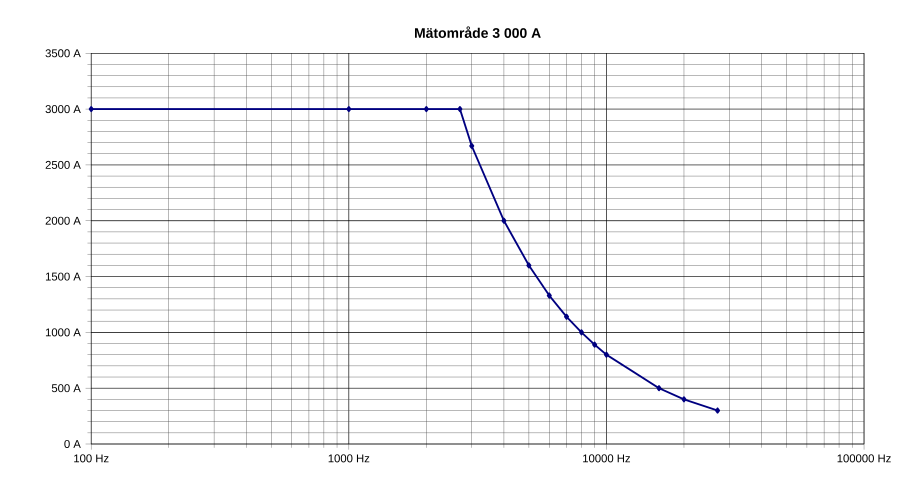 Image resolution: width=913 pixels, height=482 pixels. I want to click on y-tick-label: 1500 A, so click(63, 276).